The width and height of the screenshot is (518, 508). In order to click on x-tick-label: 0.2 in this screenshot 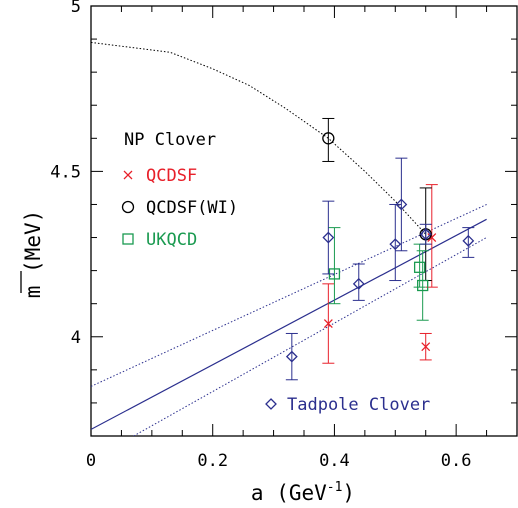, I will do `click(212, 461)`.